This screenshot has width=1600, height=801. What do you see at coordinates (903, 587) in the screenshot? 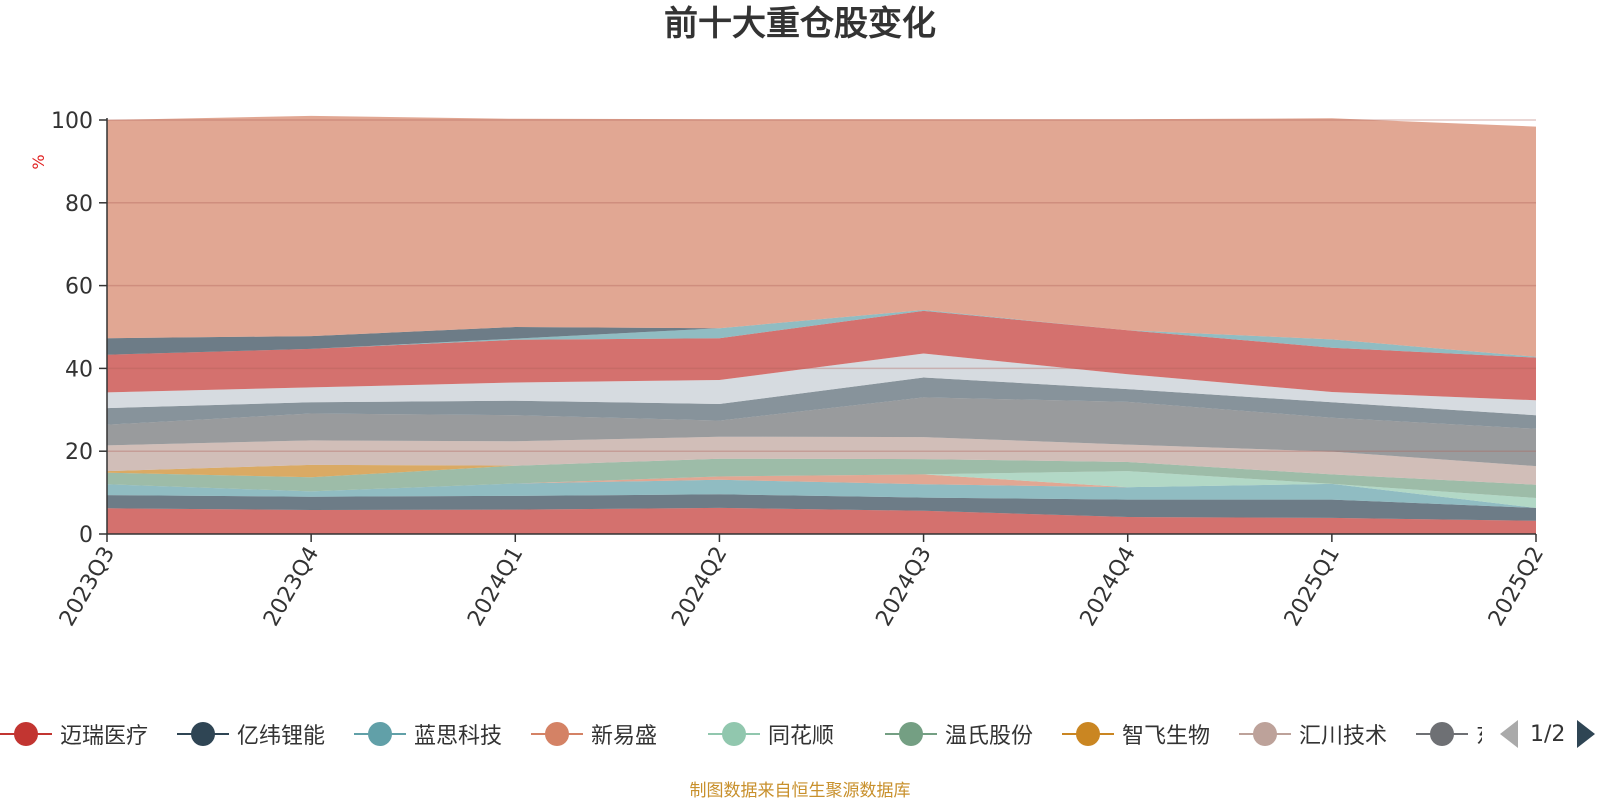
I see `x-tick-label: 2024Q3` at bounding box center [903, 587].